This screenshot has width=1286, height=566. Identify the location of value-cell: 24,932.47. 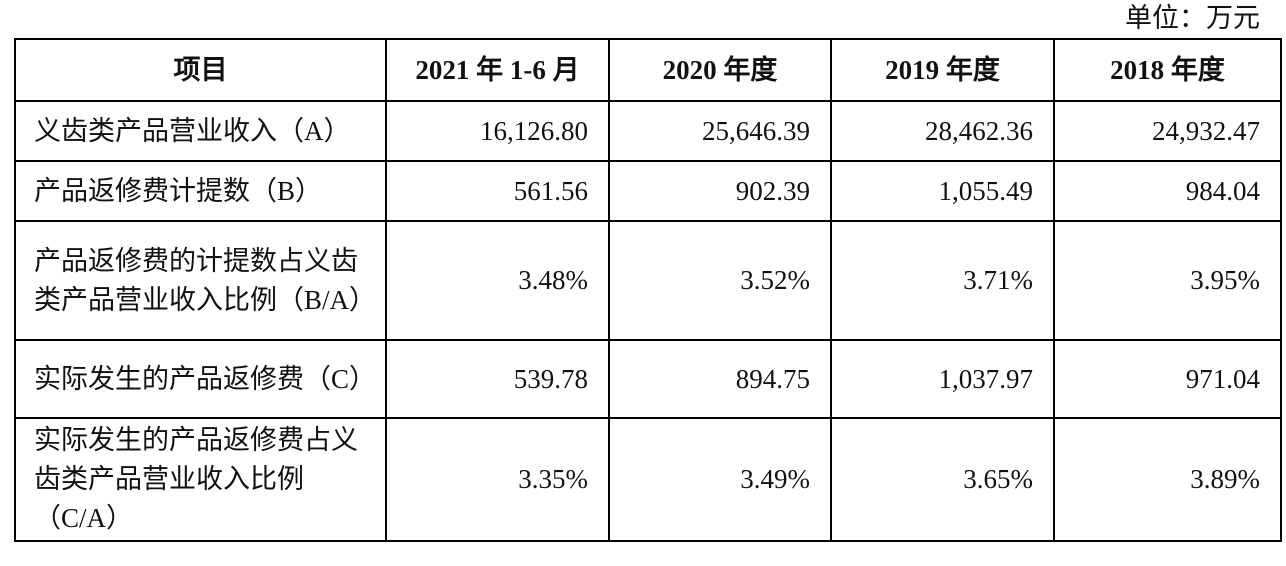
(1167, 131).